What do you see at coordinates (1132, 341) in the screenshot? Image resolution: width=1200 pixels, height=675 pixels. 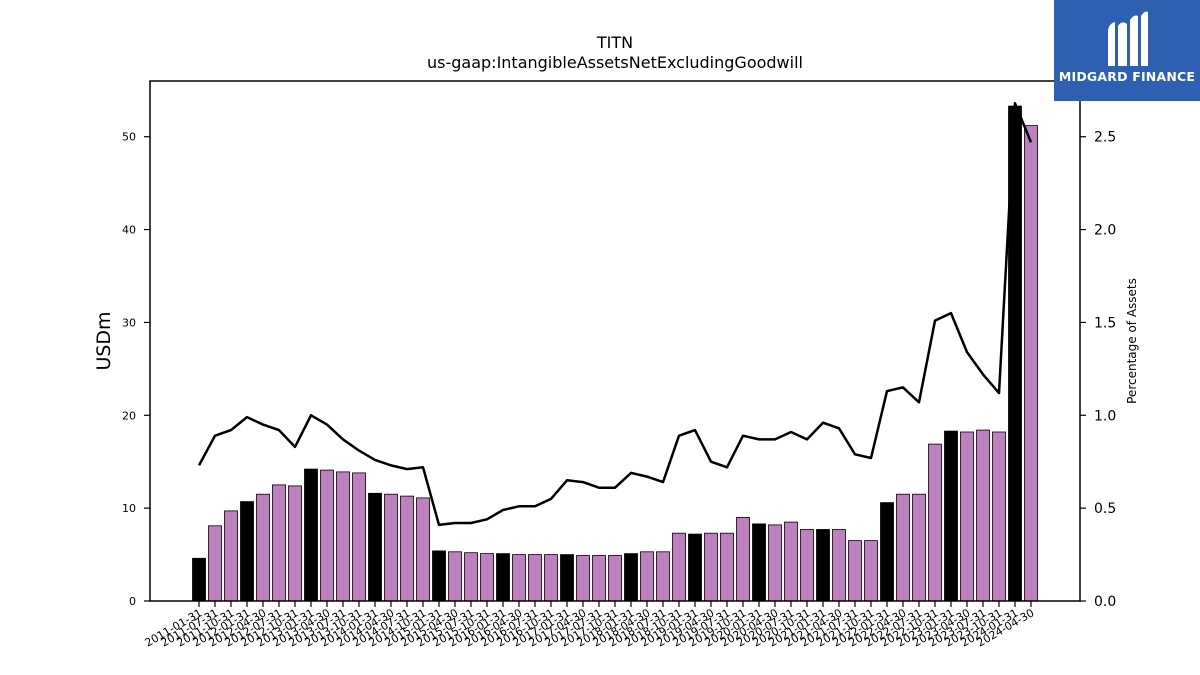 I see `y2-axis-label: Percentage of Assets` at bounding box center [1132, 341].